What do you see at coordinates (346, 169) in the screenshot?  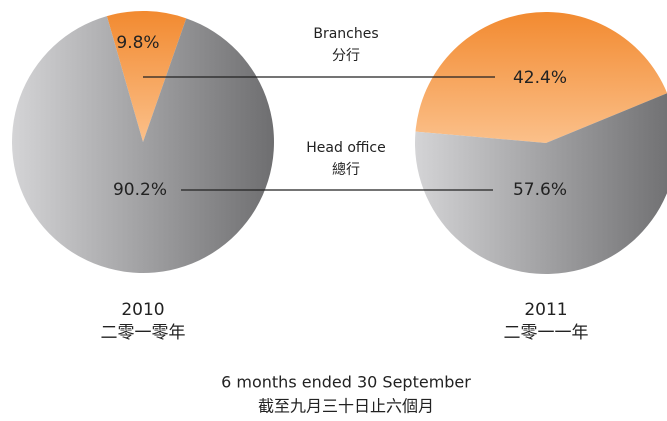 I see `legend-label: 總行` at bounding box center [346, 169].